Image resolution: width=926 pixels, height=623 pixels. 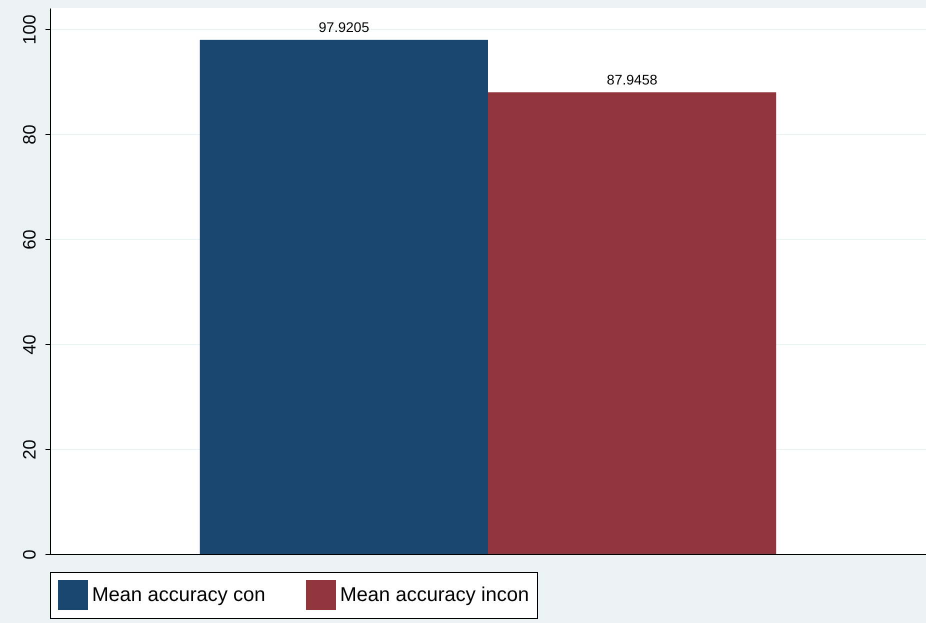 I want to click on legend-label: Mean accuracy con, so click(x=179, y=595).